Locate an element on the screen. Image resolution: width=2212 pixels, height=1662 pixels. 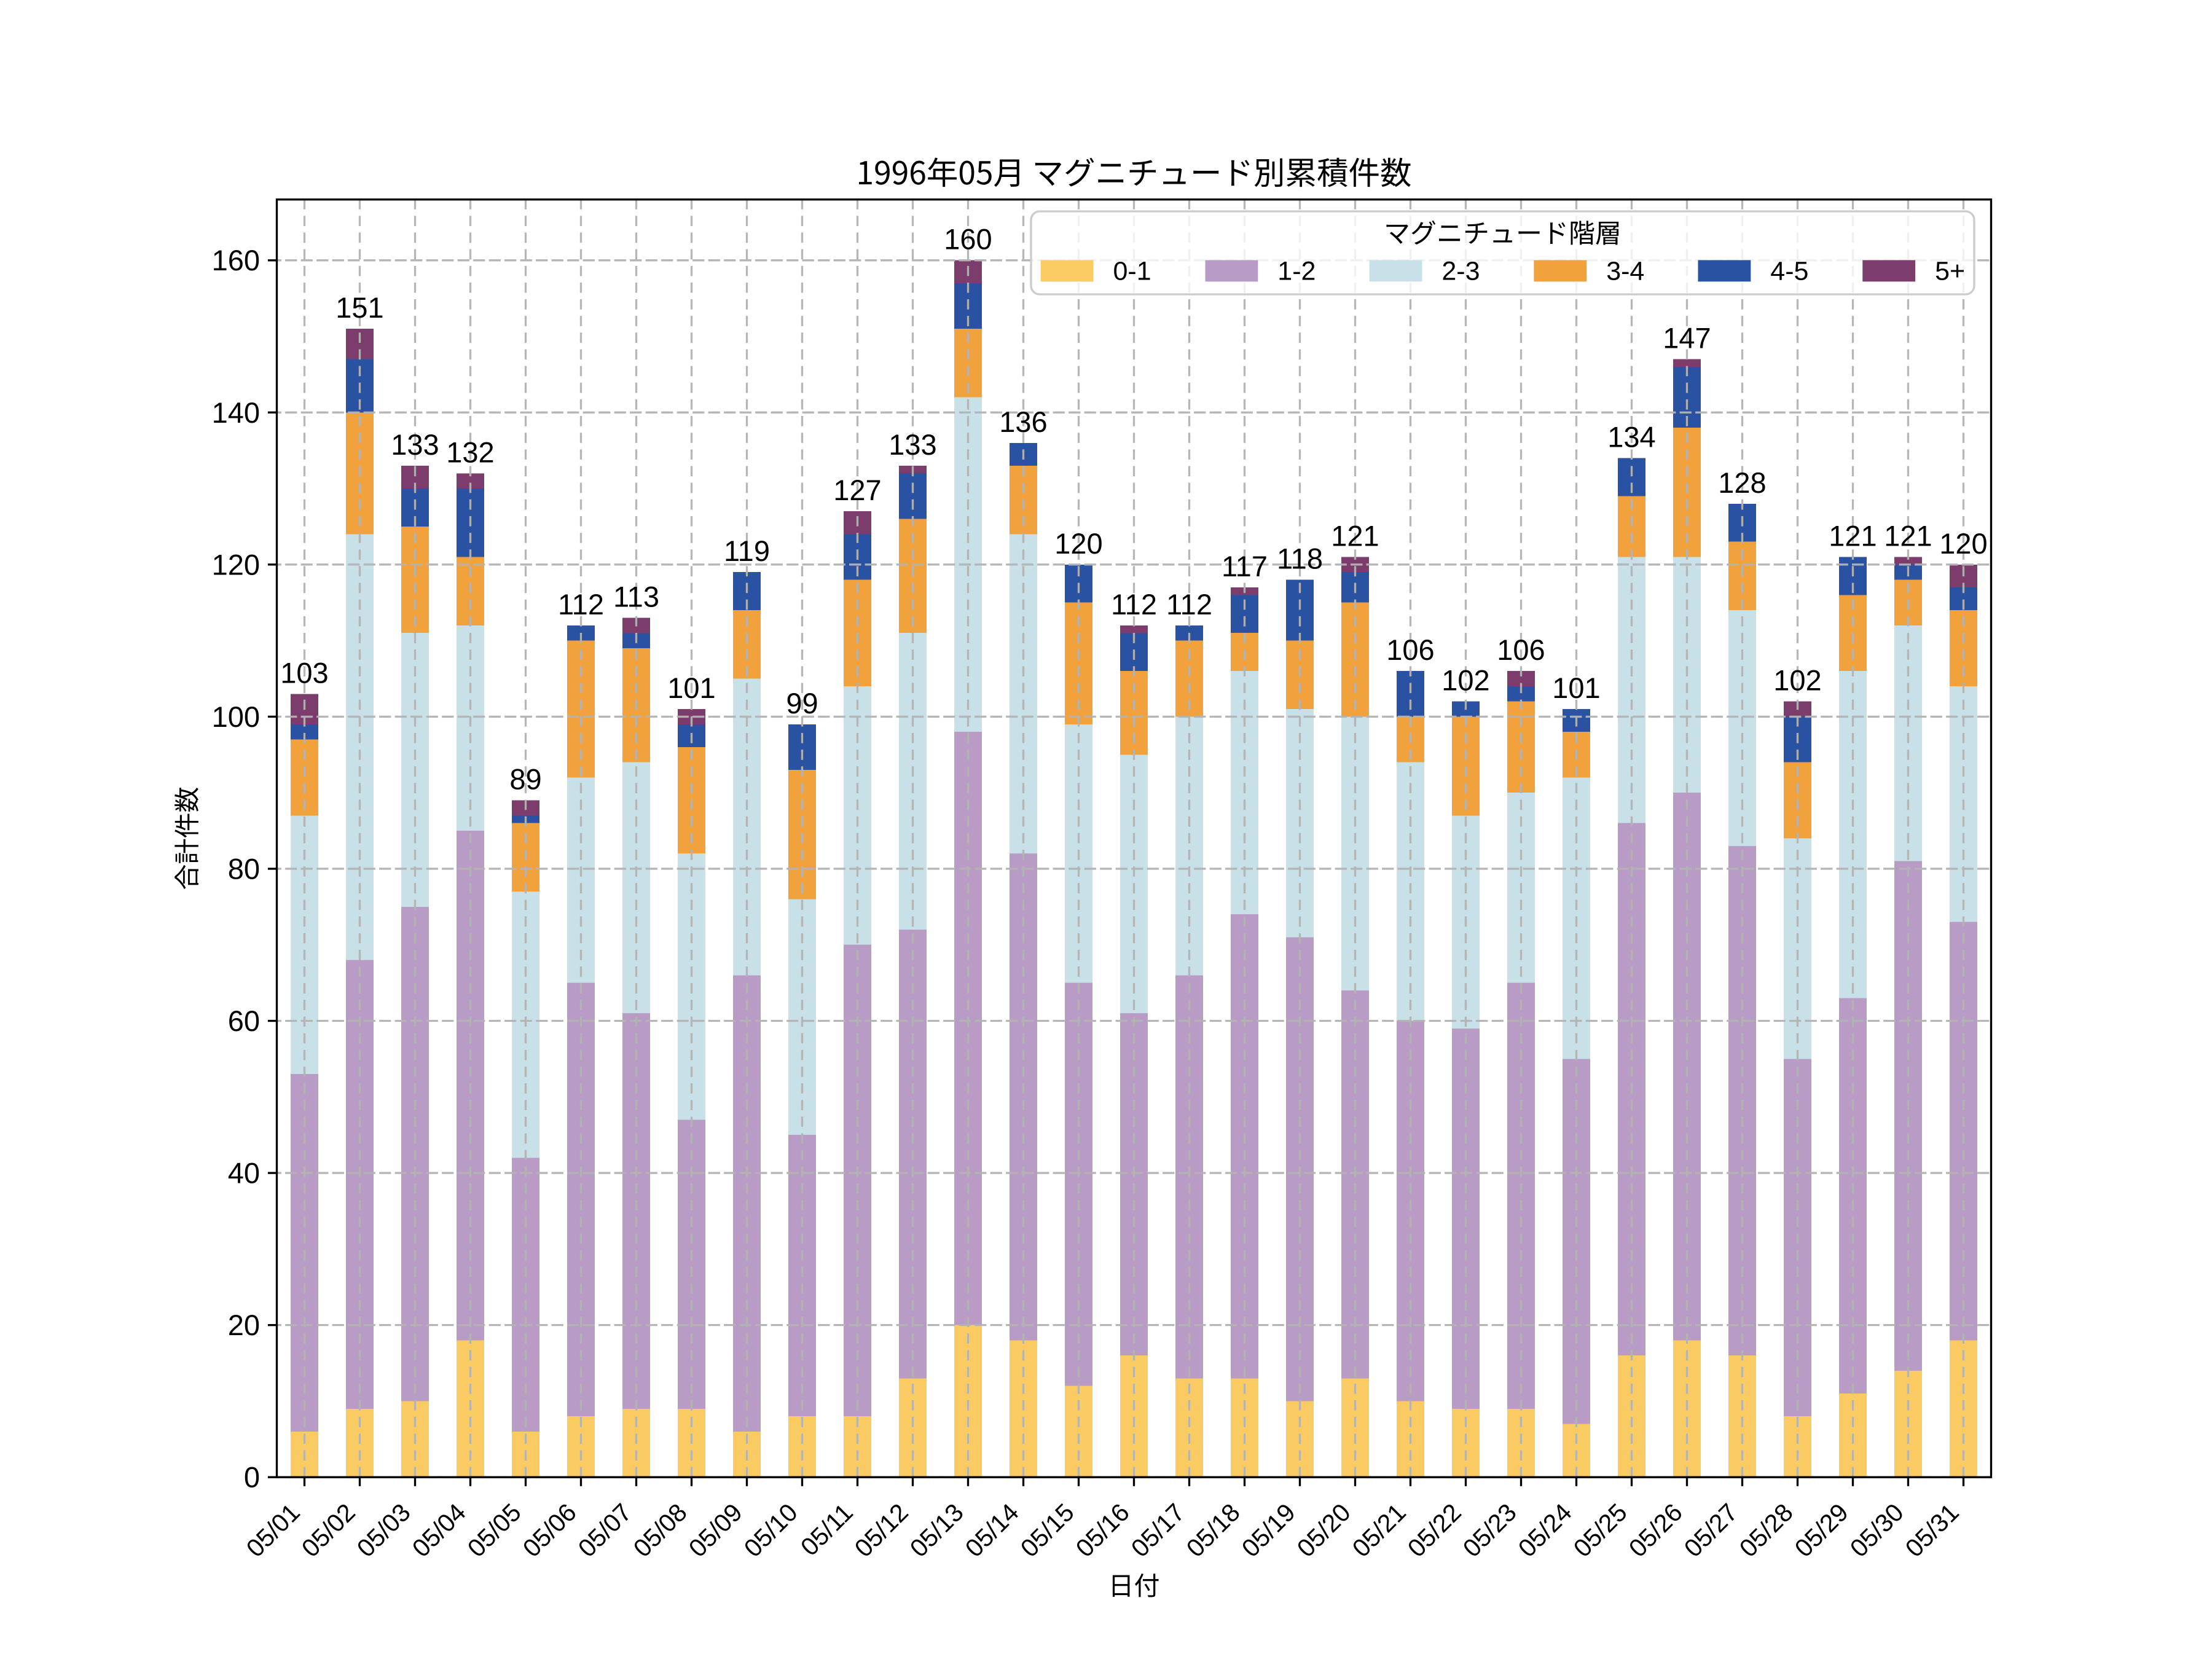
svg-text: 99 is located at coordinates (802, 703).